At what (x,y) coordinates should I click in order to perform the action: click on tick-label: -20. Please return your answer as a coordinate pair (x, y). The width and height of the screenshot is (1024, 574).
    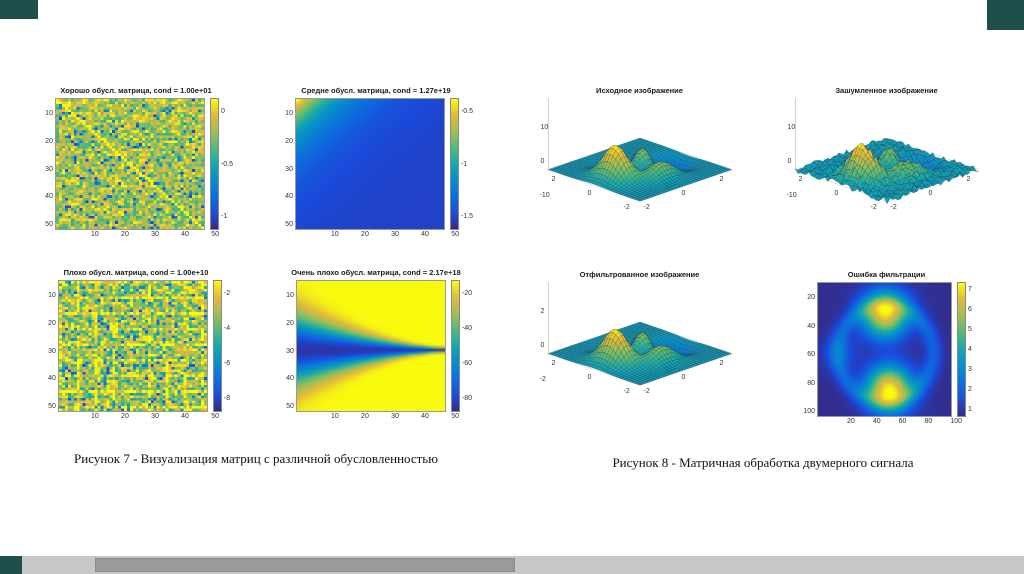
    Looking at the image, I should click on (467, 293).